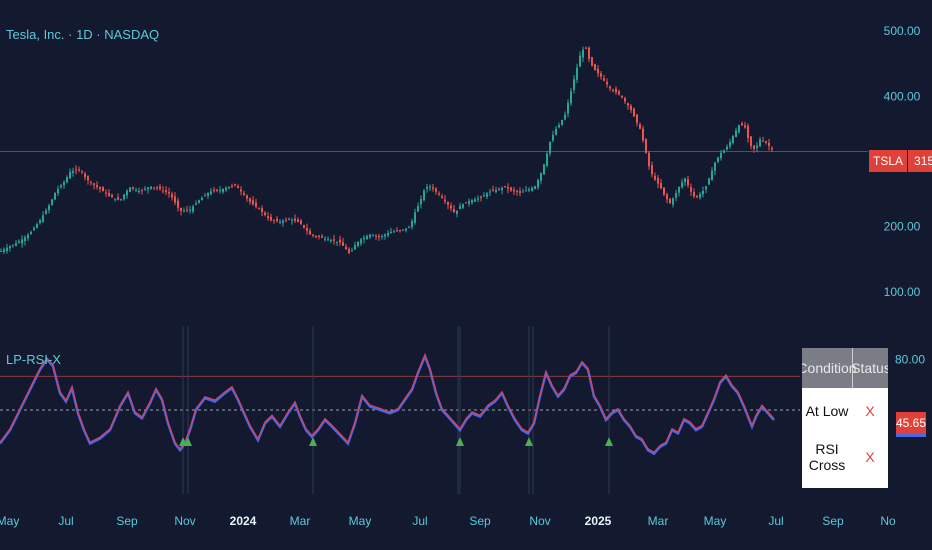 This screenshot has width=932, height=550. I want to click on x-tick-label: 2024, so click(243, 521).